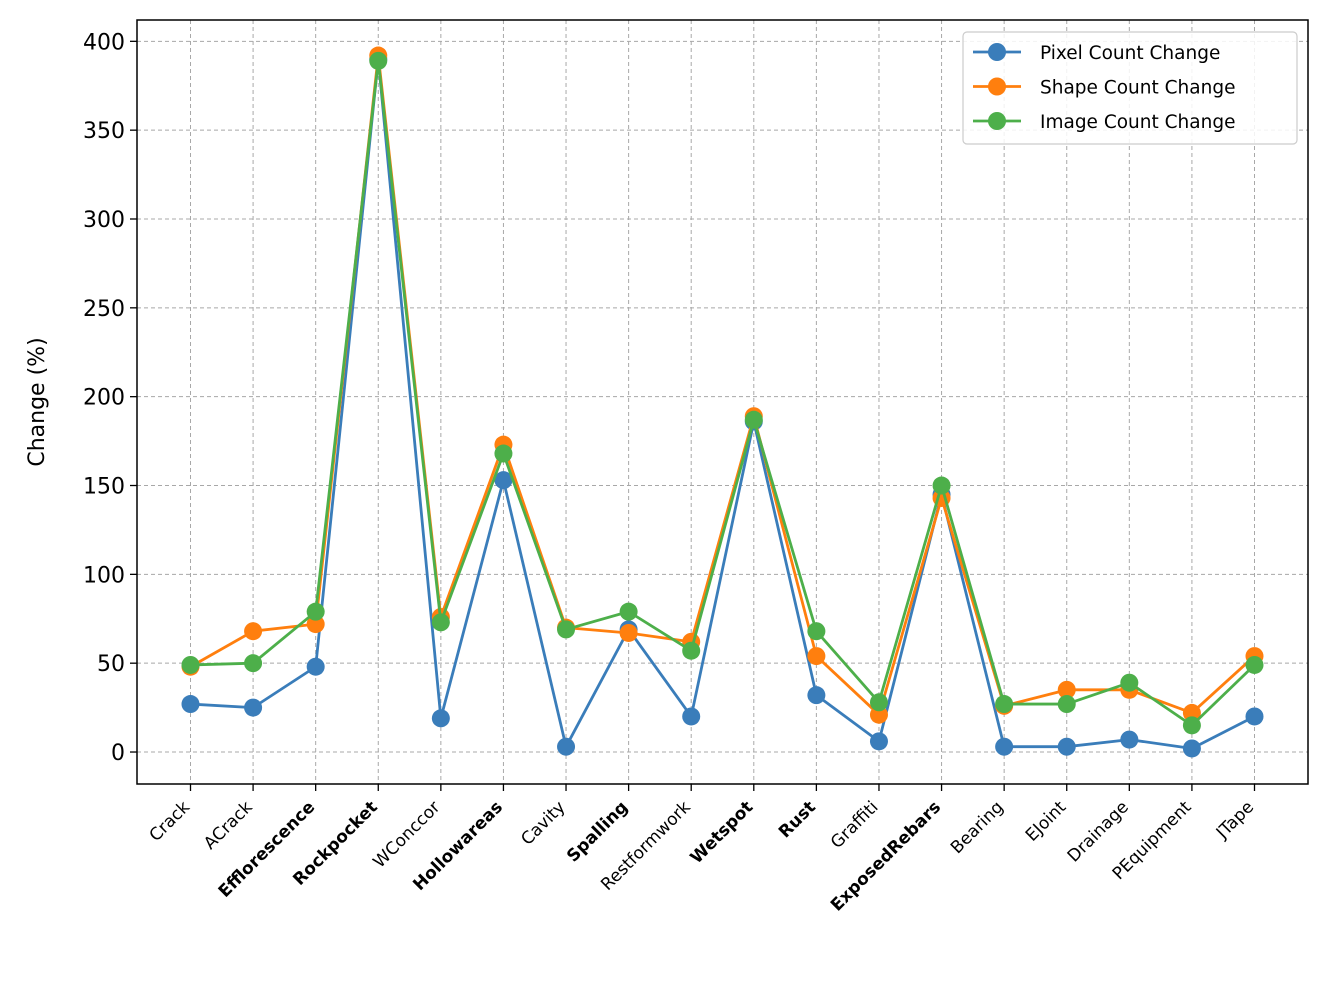 The width and height of the screenshot is (1329, 990). What do you see at coordinates (104, 220) in the screenshot?
I see `y-tick-label: 300` at bounding box center [104, 220].